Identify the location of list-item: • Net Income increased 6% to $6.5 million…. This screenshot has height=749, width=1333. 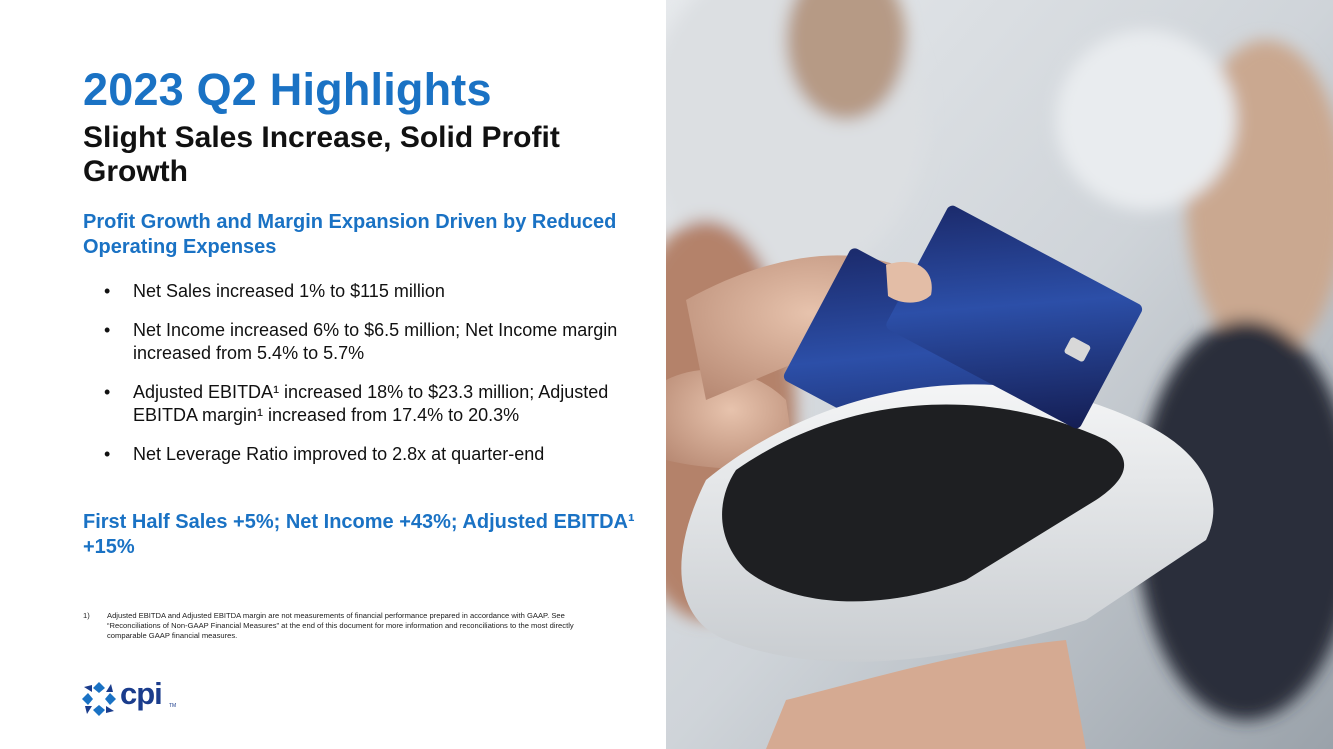
(374, 342).